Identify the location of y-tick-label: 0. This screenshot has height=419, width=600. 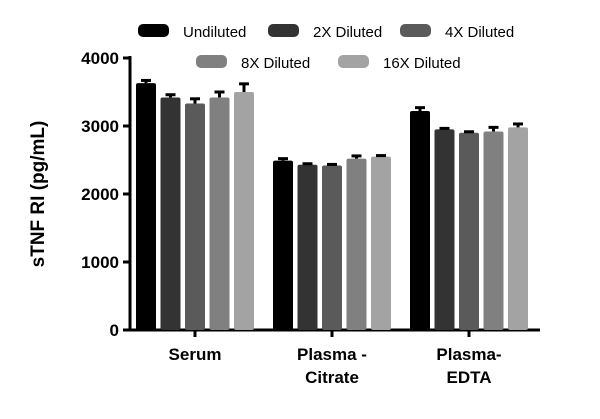
(114, 330).